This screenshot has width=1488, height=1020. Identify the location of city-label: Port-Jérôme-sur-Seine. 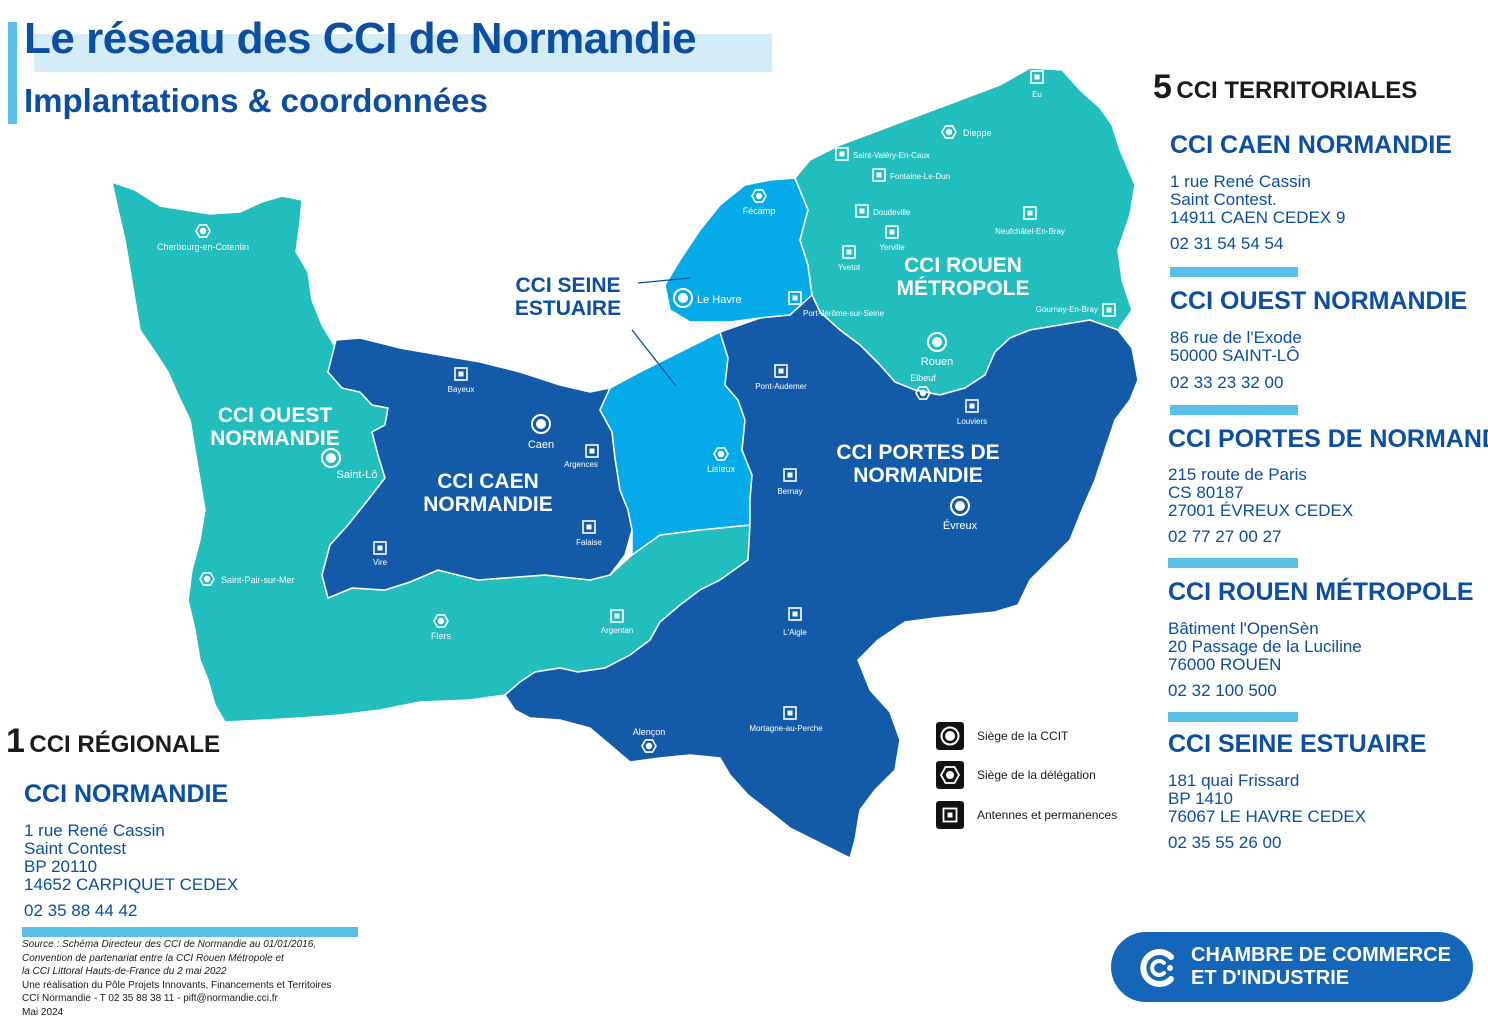
(843, 313).